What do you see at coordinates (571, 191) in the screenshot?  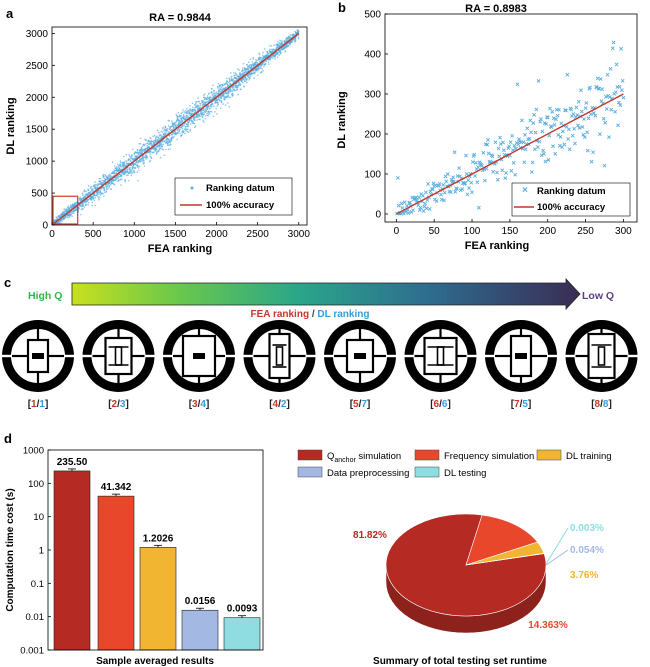 I see `panel-b-legend-datum: Ranking datum` at bounding box center [571, 191].